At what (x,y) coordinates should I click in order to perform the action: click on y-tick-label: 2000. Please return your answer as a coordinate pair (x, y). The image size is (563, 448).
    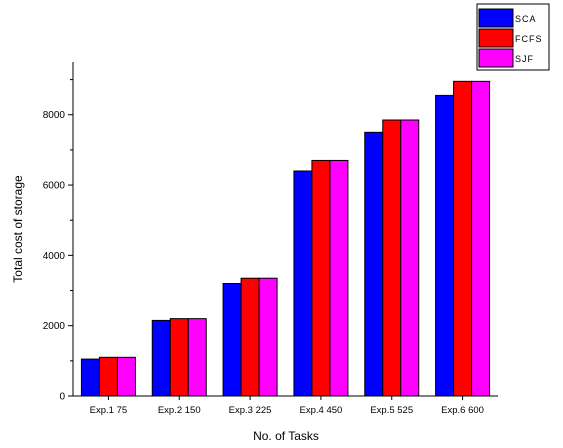
    Looking at the image, I should click on (54, 326).